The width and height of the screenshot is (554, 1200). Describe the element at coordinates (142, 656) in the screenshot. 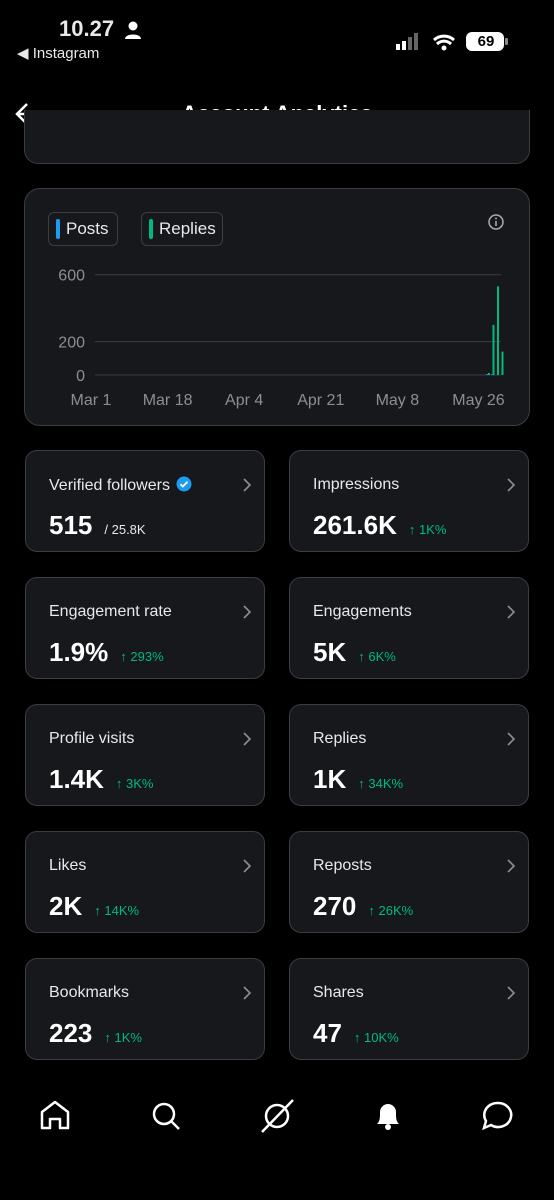

I see `change: ↑ 293%` at that location.